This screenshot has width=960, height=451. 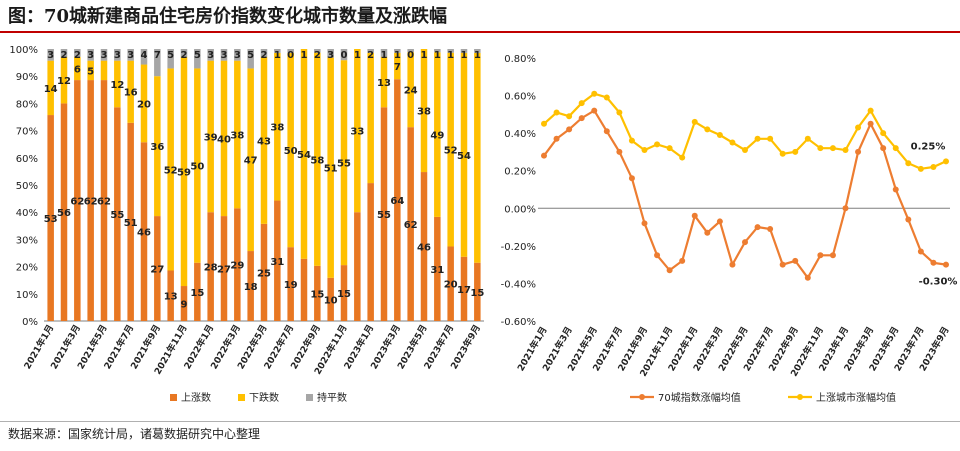 I want to click on bar-data-label: 24, so click(x=411, y=91).